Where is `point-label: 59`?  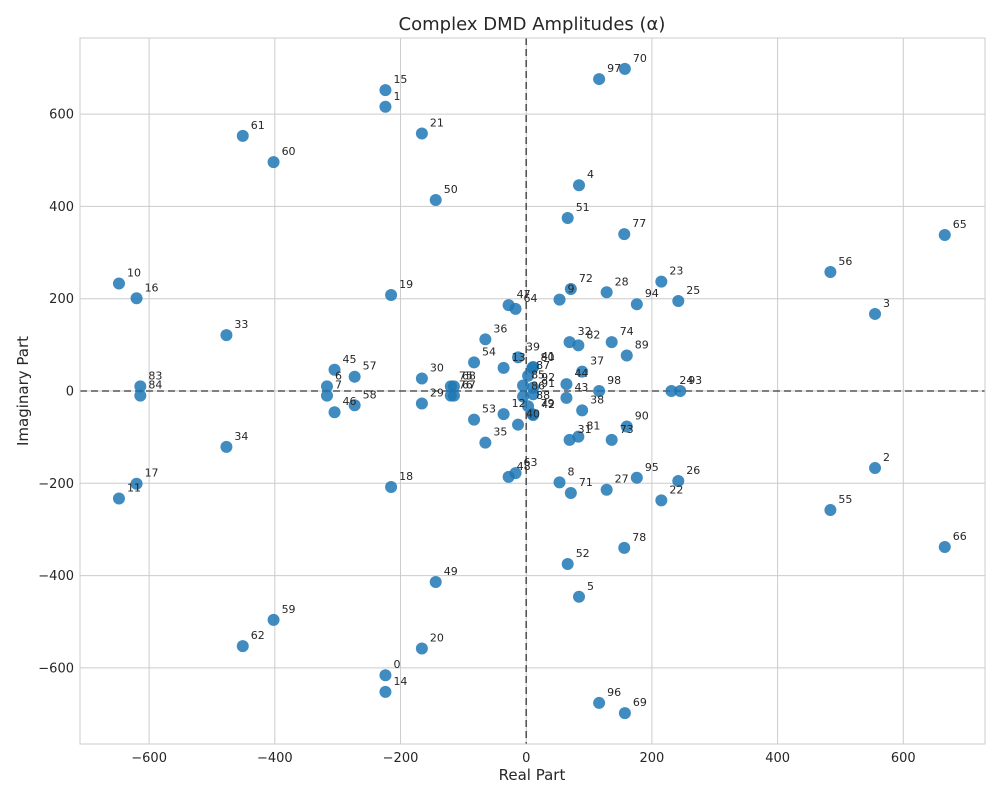
point-label: 59 is located at coordinates (289, 609).